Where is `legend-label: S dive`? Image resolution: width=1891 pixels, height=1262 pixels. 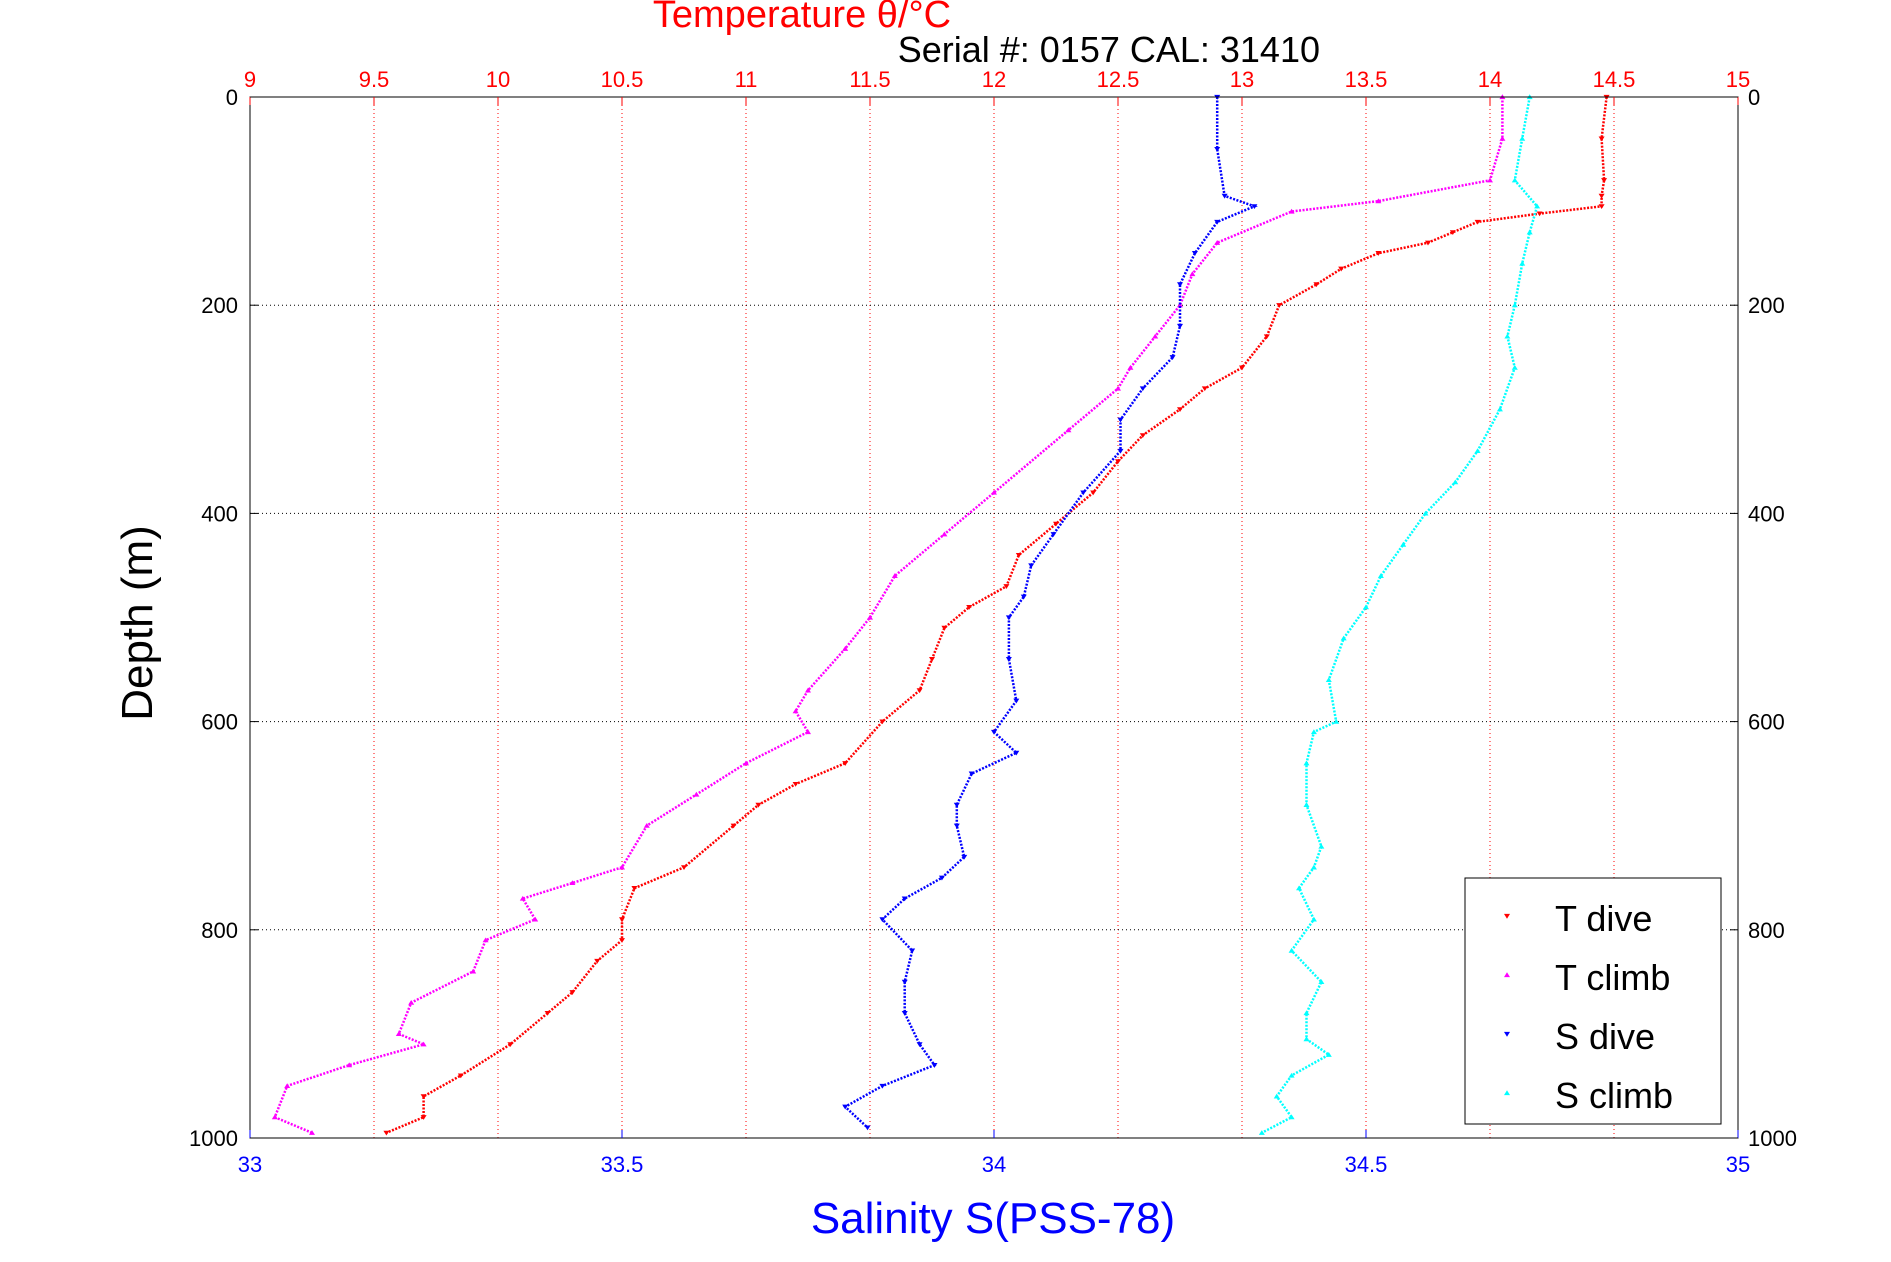
legend-label: S dive is located at coordinates (1605, 1036).